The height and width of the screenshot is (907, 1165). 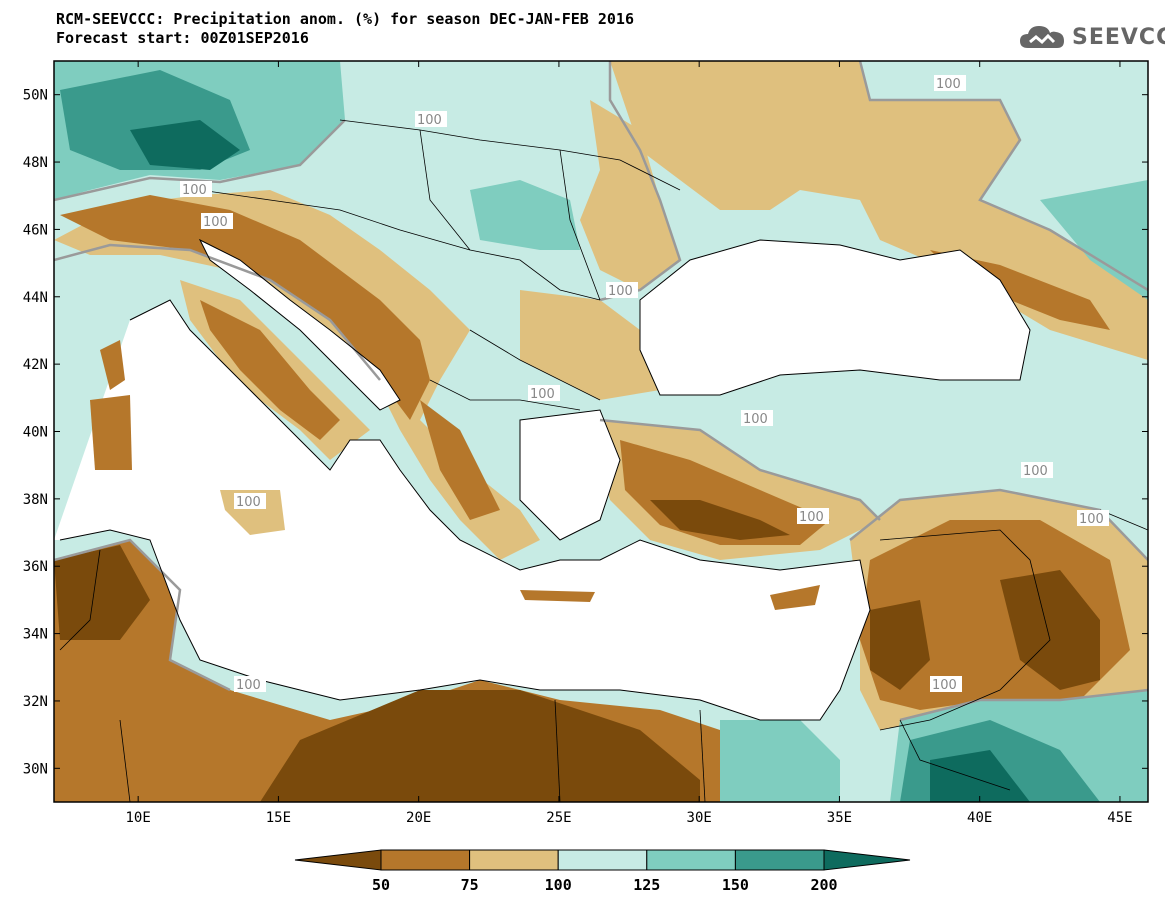 What do you see at coordinates (185, 145) in the screenshot?
I see `nw-max-region` at bounding box center [185, 145].